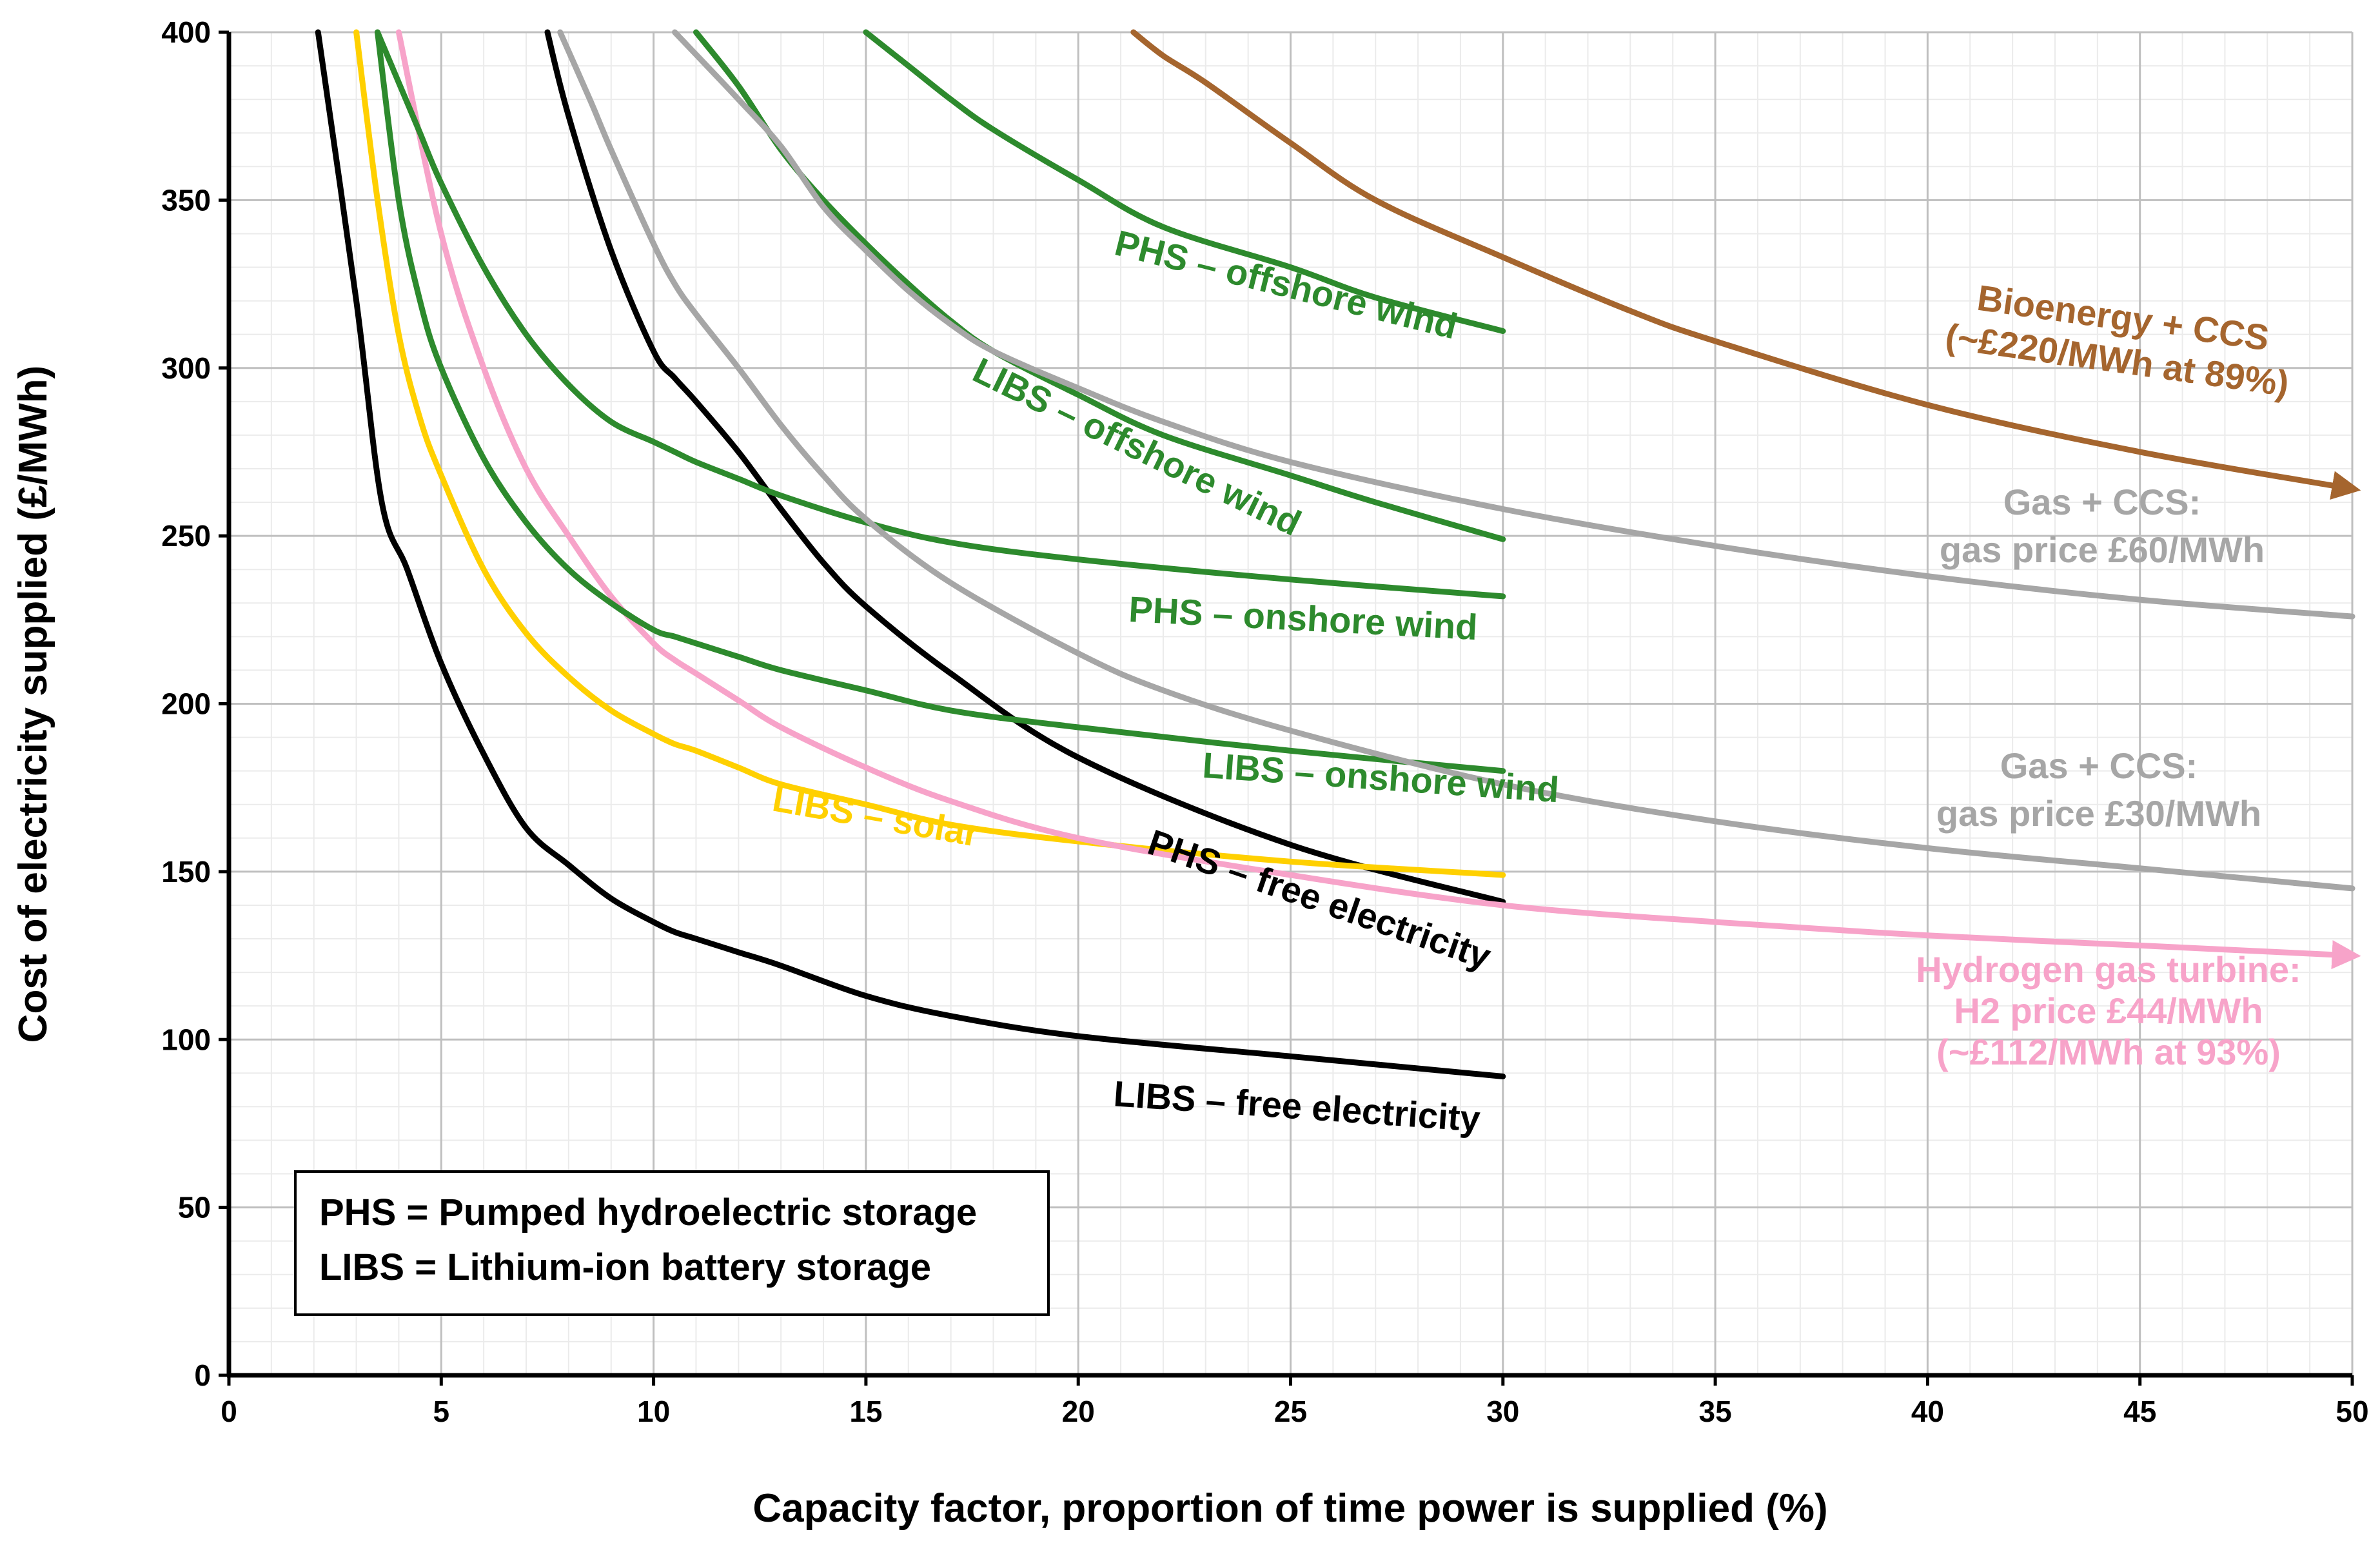 This screenshot has width=2380, height=1541. I want to click on series-label-line: H2 price £44/MWh, so click(2108, 1010).